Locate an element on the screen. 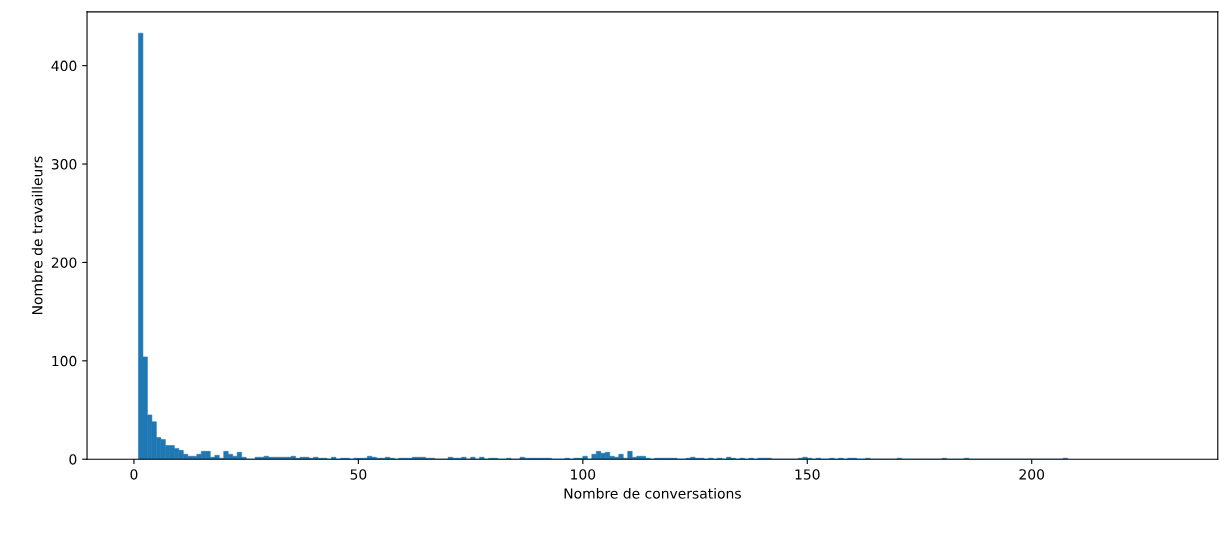 This screenshot has width=1219, height=539. x-tick-label: 0 is located at coordinates (134, 474).